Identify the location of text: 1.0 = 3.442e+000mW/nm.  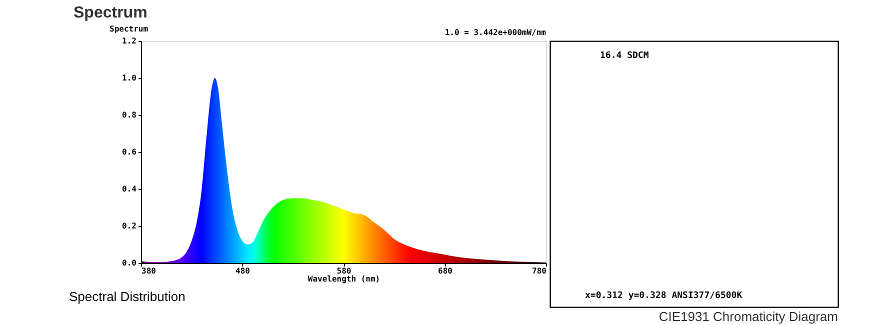
(495, 32).